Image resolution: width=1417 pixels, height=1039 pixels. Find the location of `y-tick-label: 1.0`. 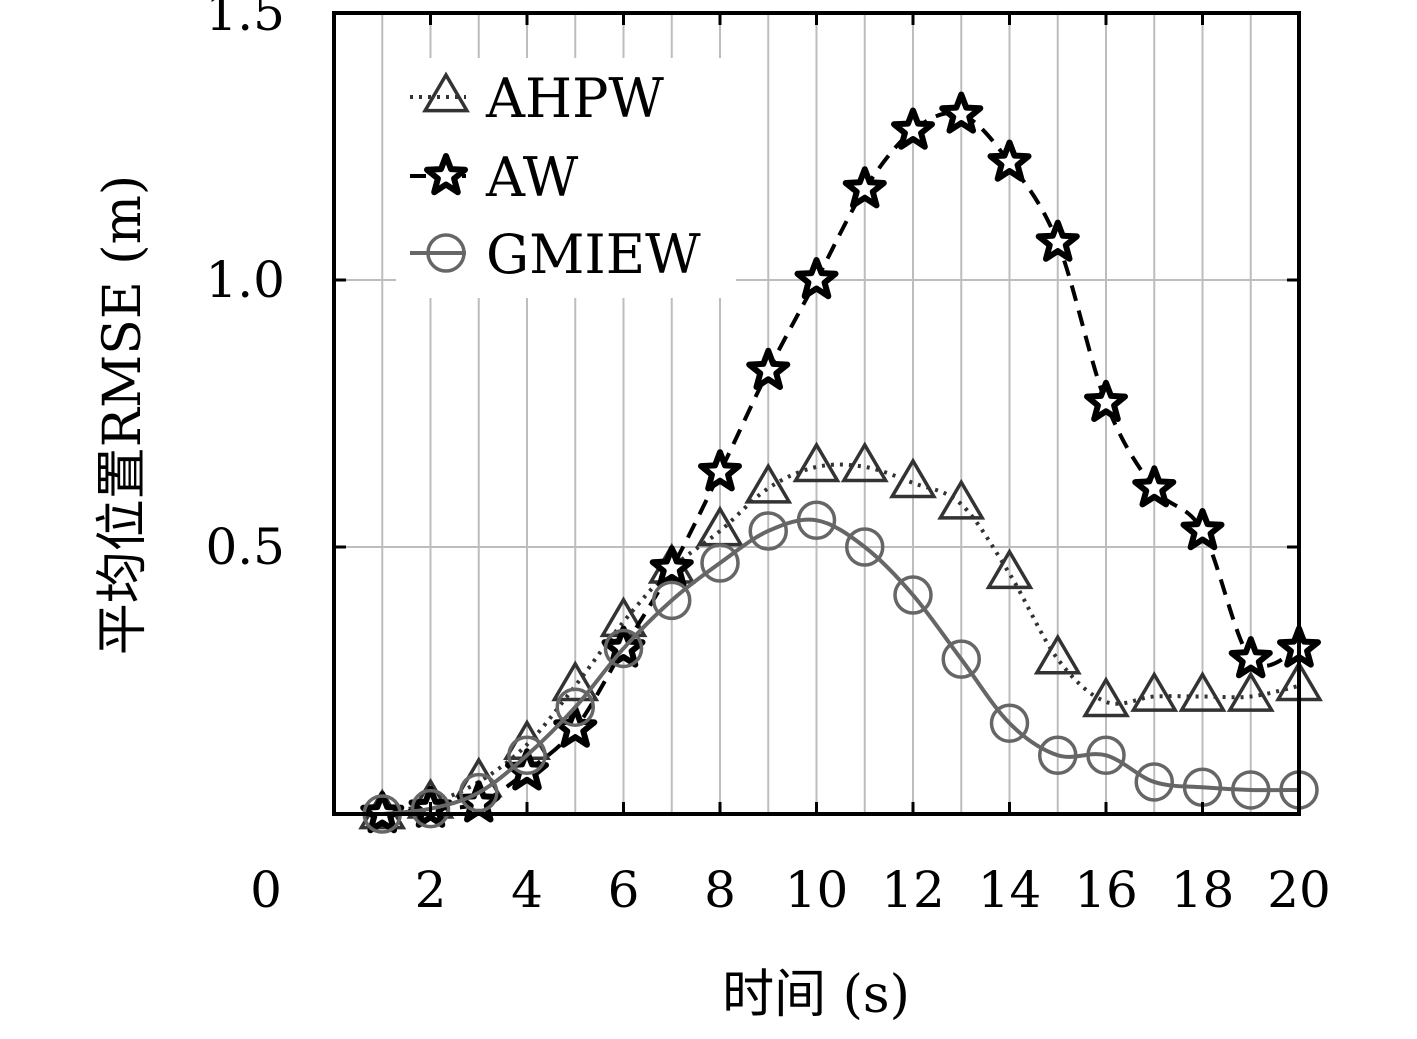

y-tick-label: 1.0 is located at coordinates (245, 280).